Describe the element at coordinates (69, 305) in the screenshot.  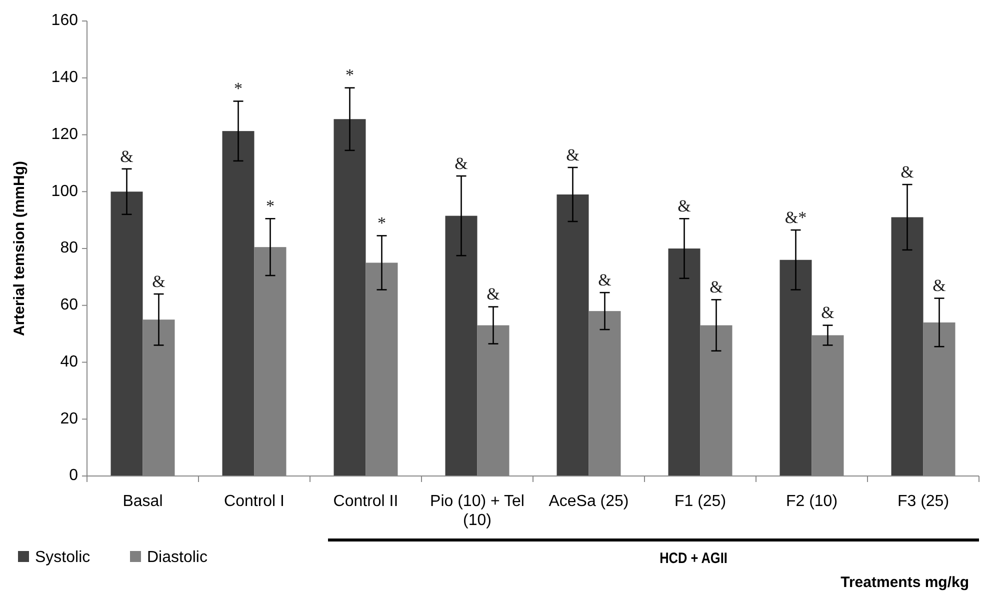
I see `y-tick-label: 60` at that location.